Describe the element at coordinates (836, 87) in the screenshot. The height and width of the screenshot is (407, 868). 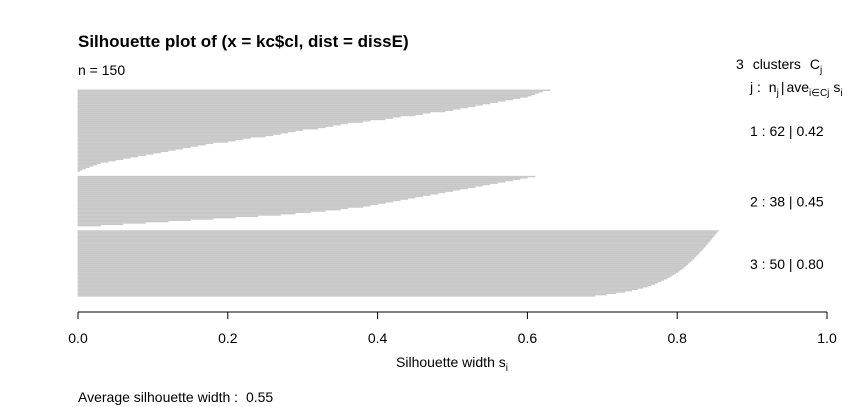
I see `col-s: s` at that location.